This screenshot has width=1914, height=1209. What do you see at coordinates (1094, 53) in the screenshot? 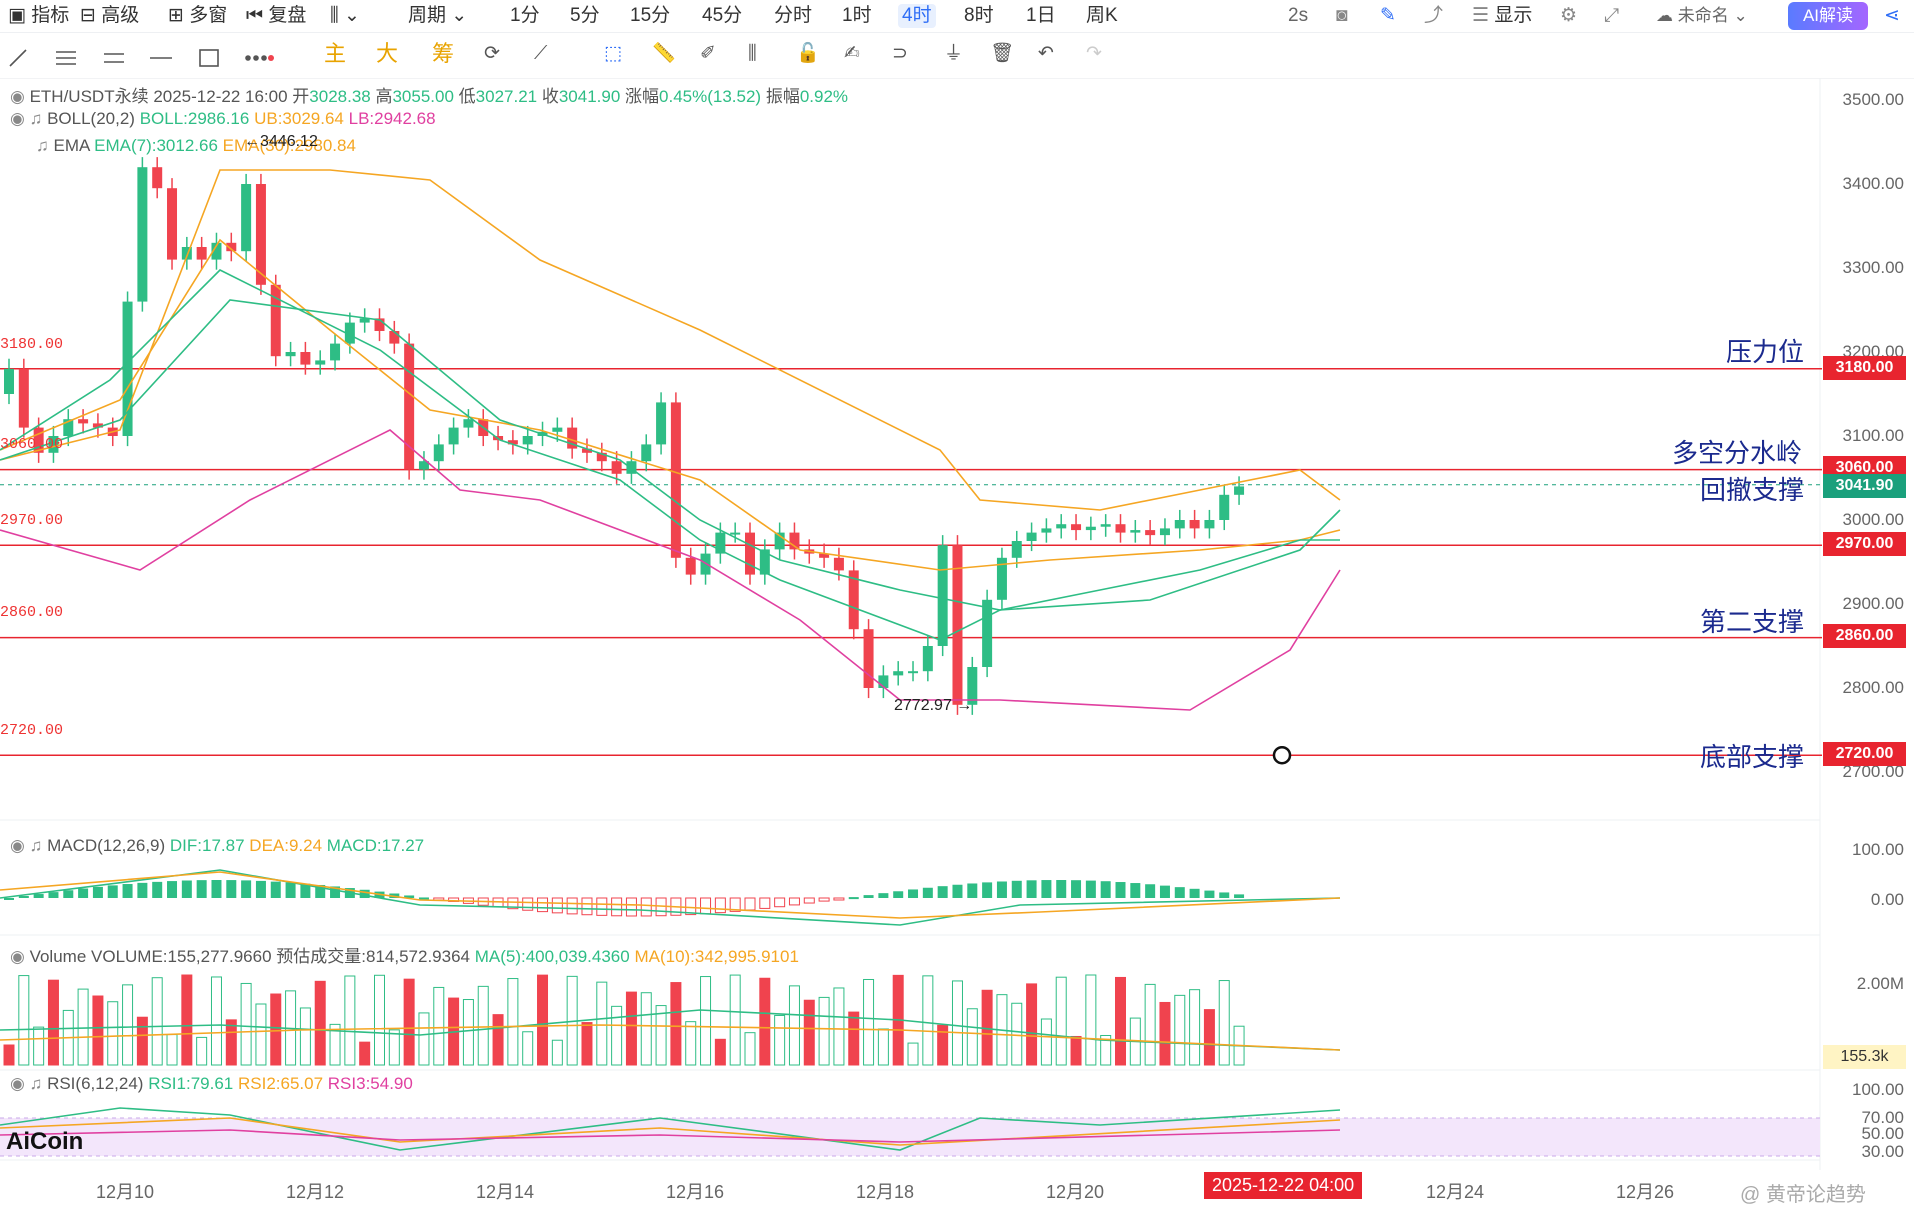
I see `redo-icon: ↷` at bounding box center [1094, 53].